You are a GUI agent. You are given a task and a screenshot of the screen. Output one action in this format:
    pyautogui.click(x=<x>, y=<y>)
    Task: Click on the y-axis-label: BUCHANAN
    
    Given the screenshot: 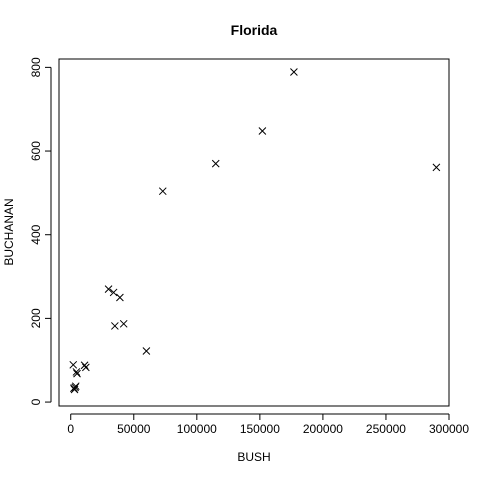 What is the action you would take?
    pyautogui.click(x=9, y=231)
    